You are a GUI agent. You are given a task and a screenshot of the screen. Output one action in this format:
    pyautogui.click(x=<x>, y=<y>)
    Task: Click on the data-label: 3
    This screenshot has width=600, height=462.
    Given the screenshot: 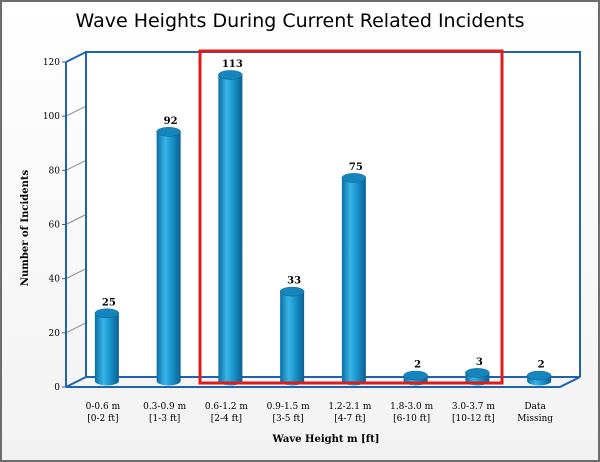 What is the action you would take?
    pyautogui.click(x=479, y=362)
    